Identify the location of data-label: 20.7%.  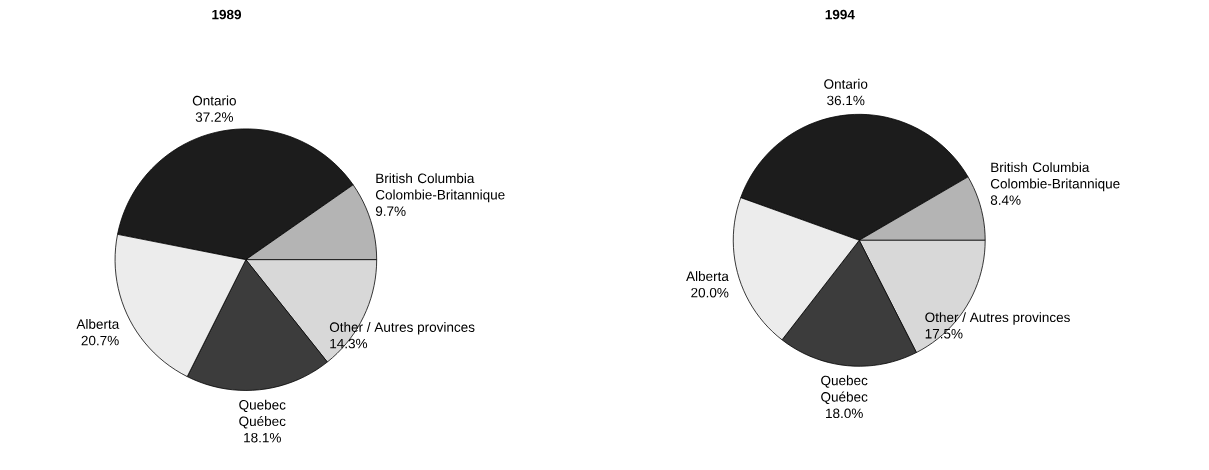
(100, 340).